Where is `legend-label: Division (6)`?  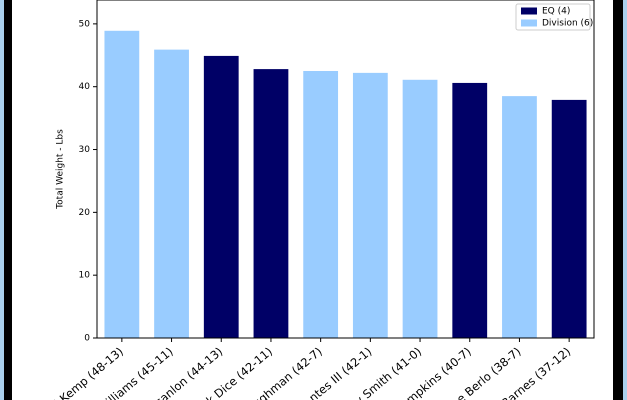
legend-label: Division (6) is located at coordinates (567, 24).